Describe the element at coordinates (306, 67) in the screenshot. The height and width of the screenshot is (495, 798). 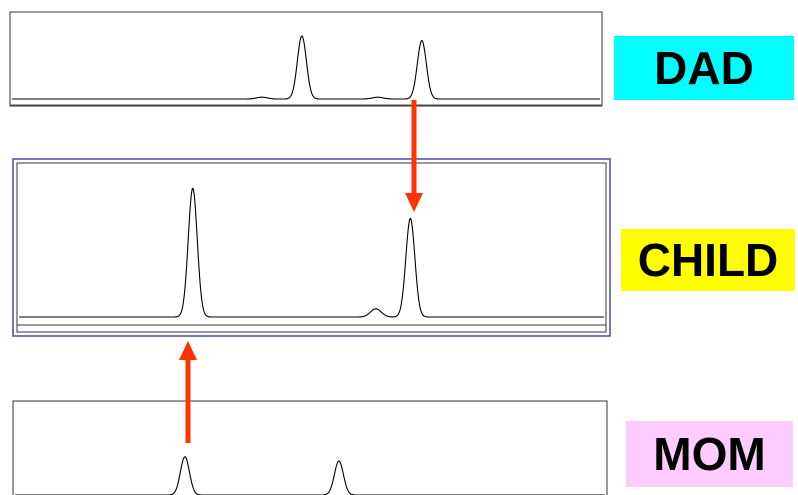
I see `dad-trace-line` at that location.